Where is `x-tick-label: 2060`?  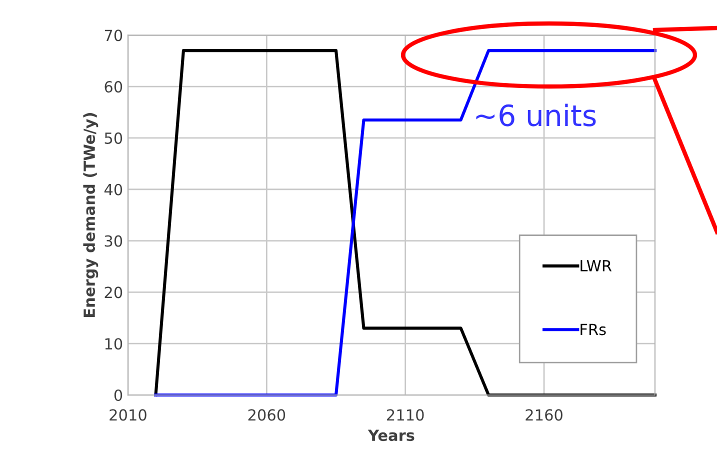
x-tick-label: 2060 is located at coordinates (267, 415).